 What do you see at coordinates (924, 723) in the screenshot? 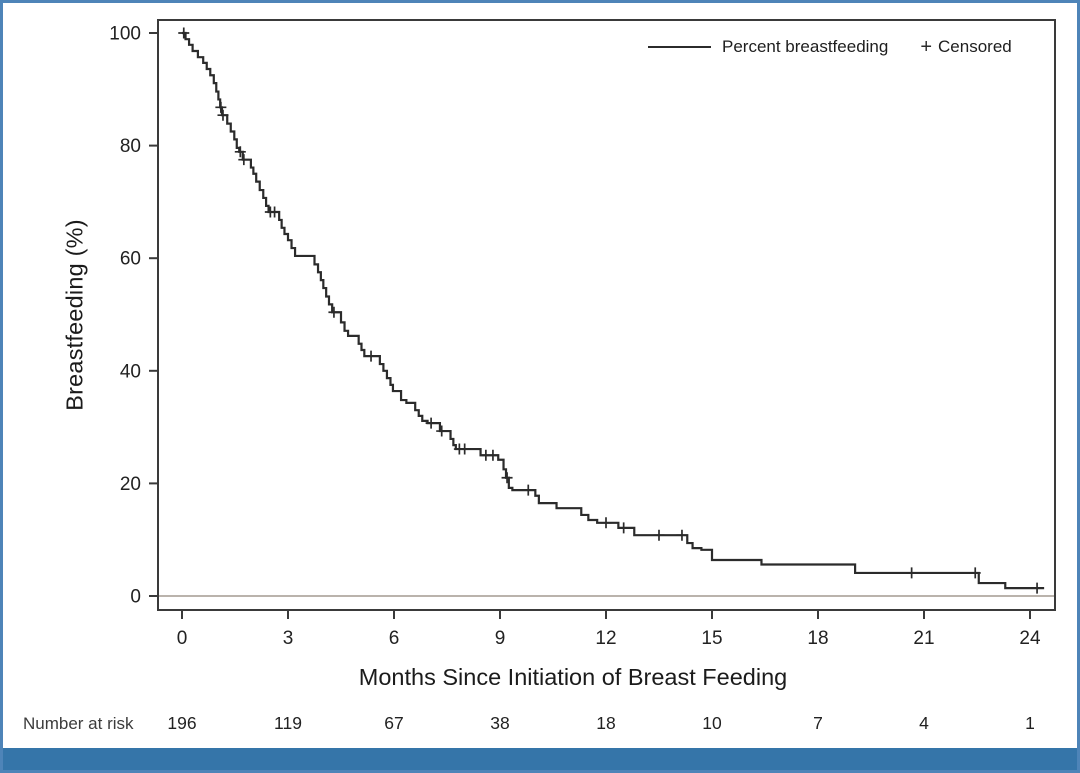
I see `risk-count: 4` at bounding box center [924, 723].